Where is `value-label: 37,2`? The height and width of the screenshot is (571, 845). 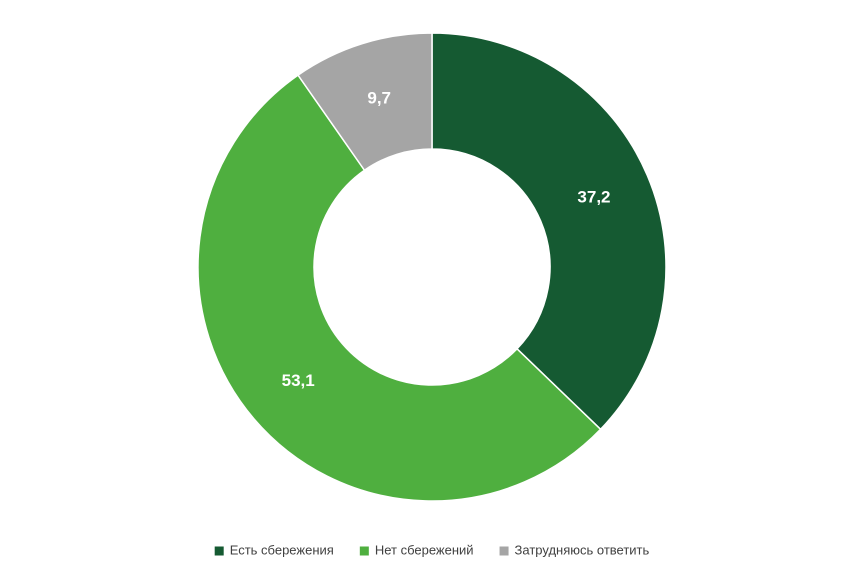
value-label: 37,2 is located at coordinates (593, 197).